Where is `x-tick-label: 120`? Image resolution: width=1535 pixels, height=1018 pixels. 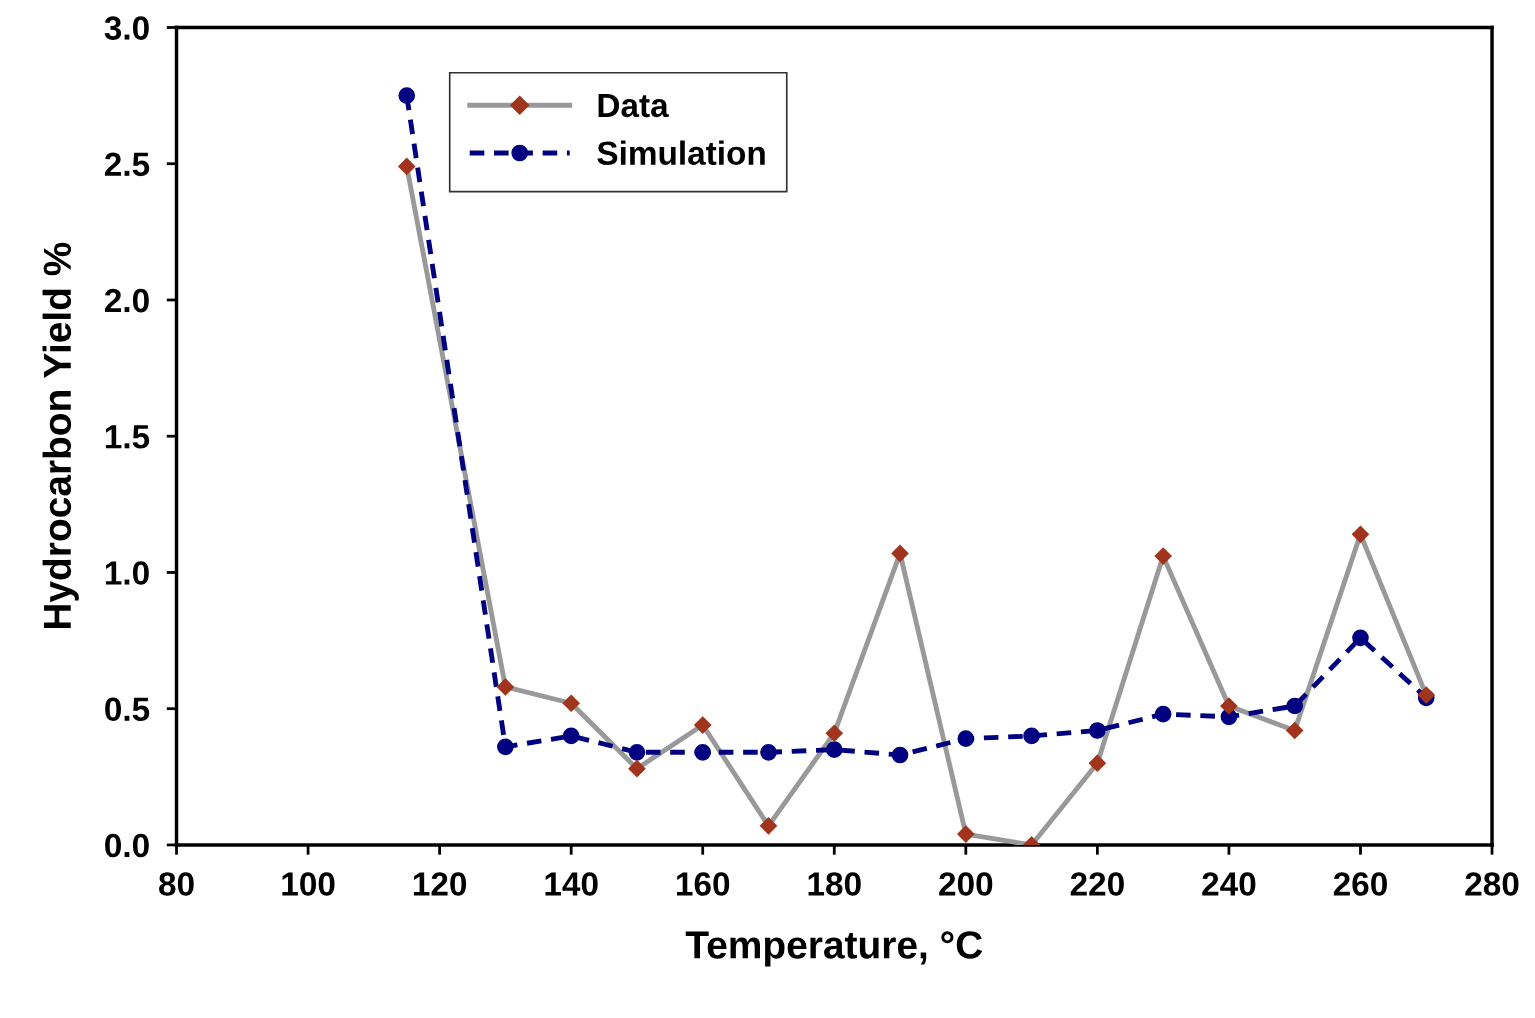
x-tick-label: 120 is located at coordinates (440, 884).